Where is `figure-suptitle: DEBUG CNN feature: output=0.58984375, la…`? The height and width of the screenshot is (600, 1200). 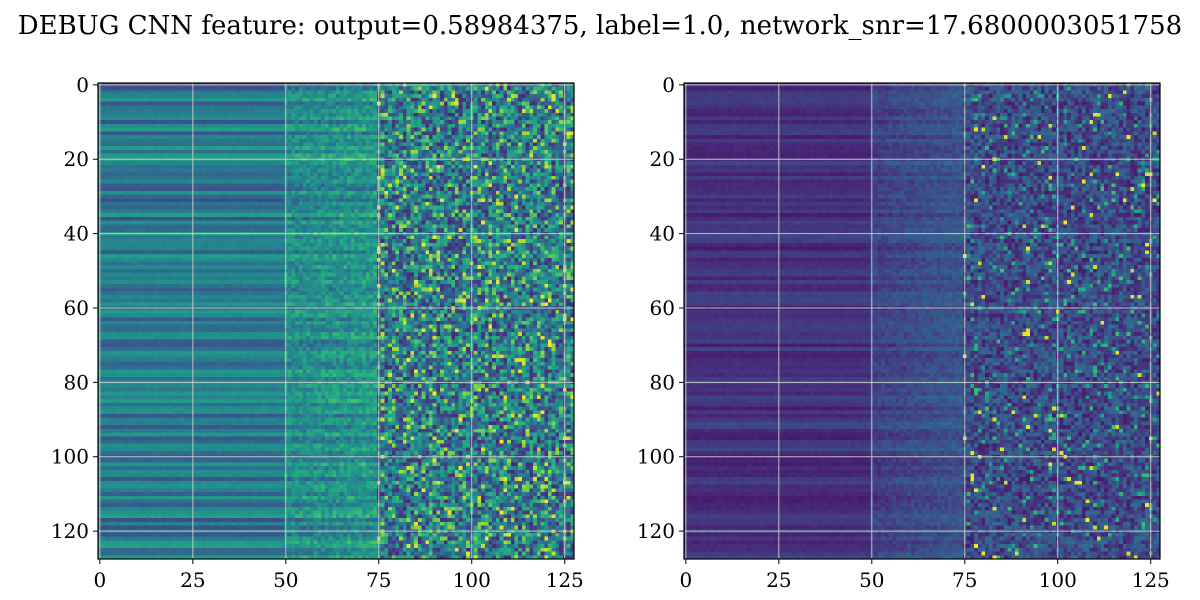 figure-suptitle: DEBUG CNN feature: output=0.58984375, la… is located at coordinates (600, 26).